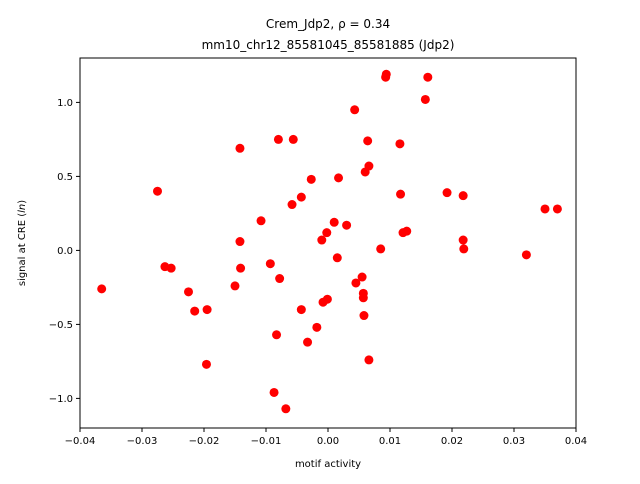  I want to click on y-tick-label: 0.0, so click(65, 251).